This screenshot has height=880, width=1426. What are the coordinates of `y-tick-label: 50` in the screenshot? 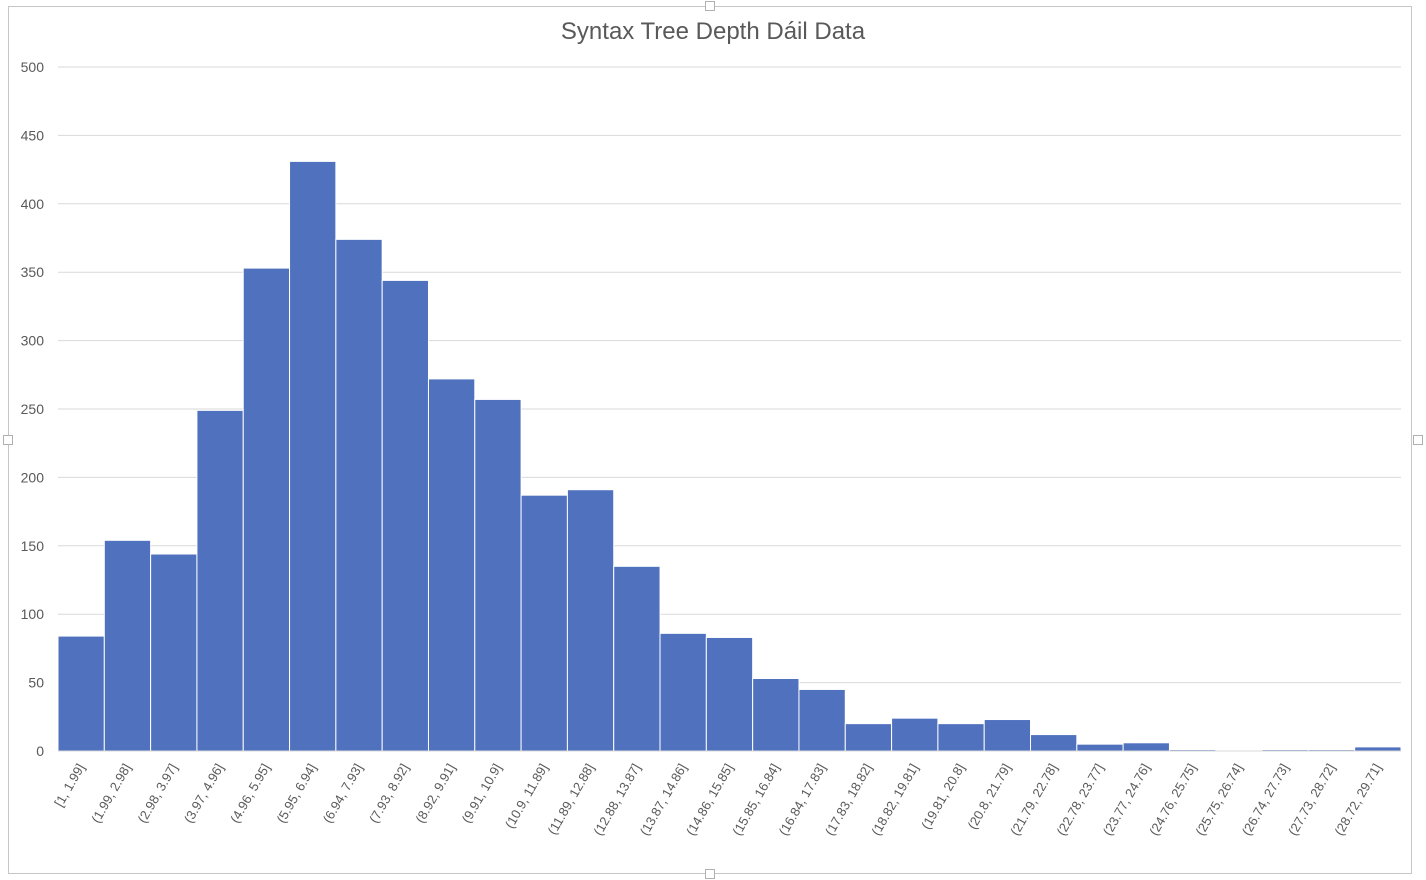 It's located at (36, 683).